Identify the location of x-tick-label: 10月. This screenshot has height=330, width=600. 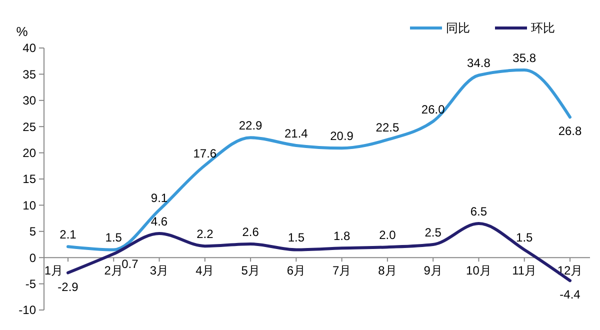
(479, 271).